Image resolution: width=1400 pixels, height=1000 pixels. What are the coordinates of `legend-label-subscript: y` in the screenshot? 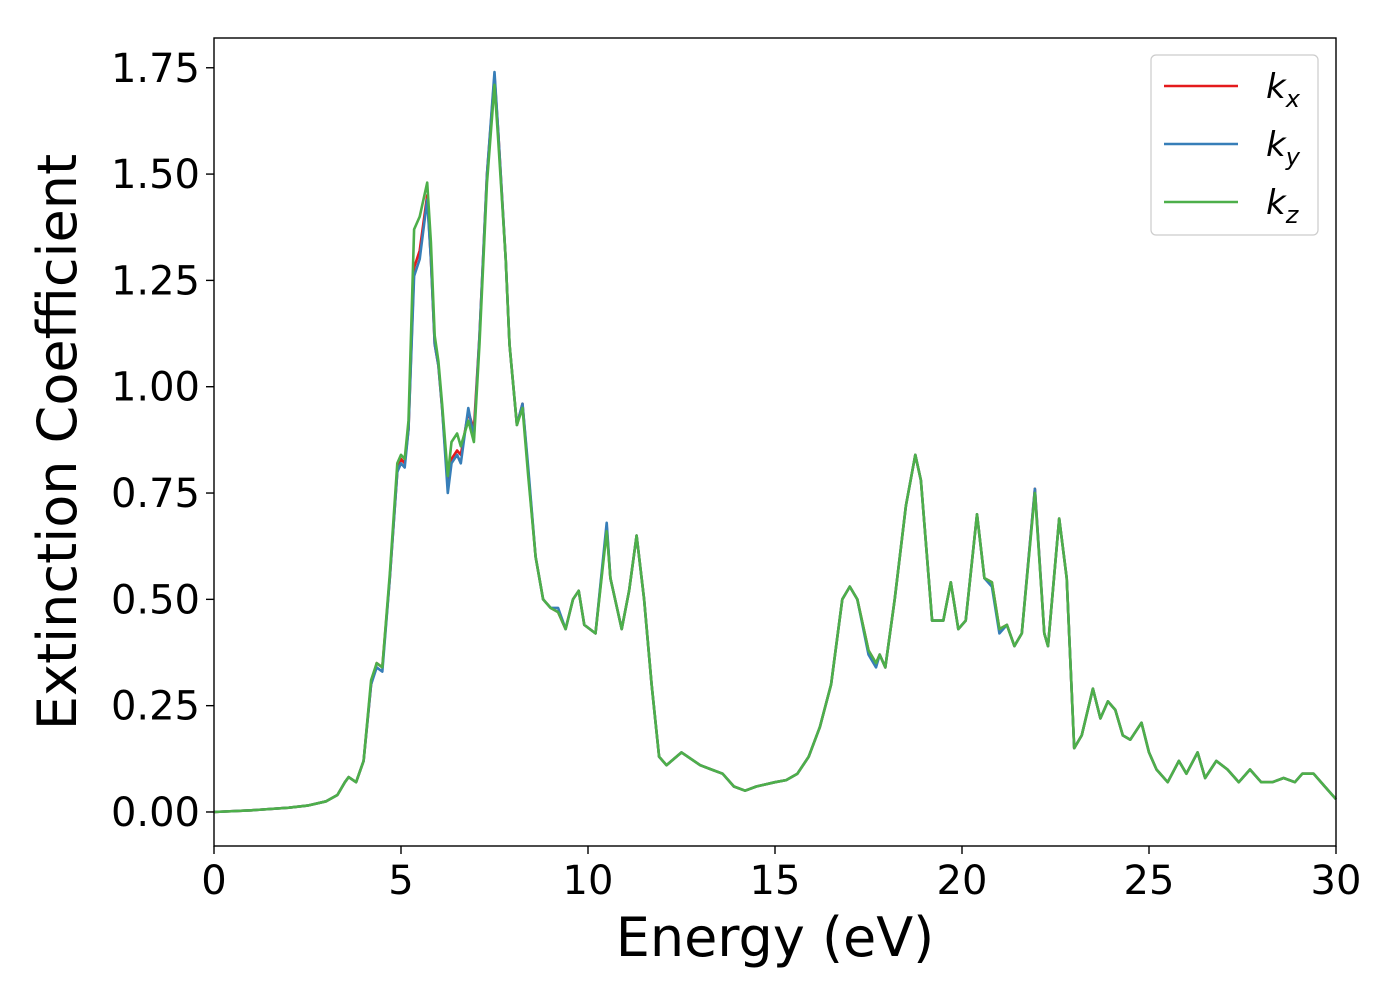 It's located at (1293, 157).